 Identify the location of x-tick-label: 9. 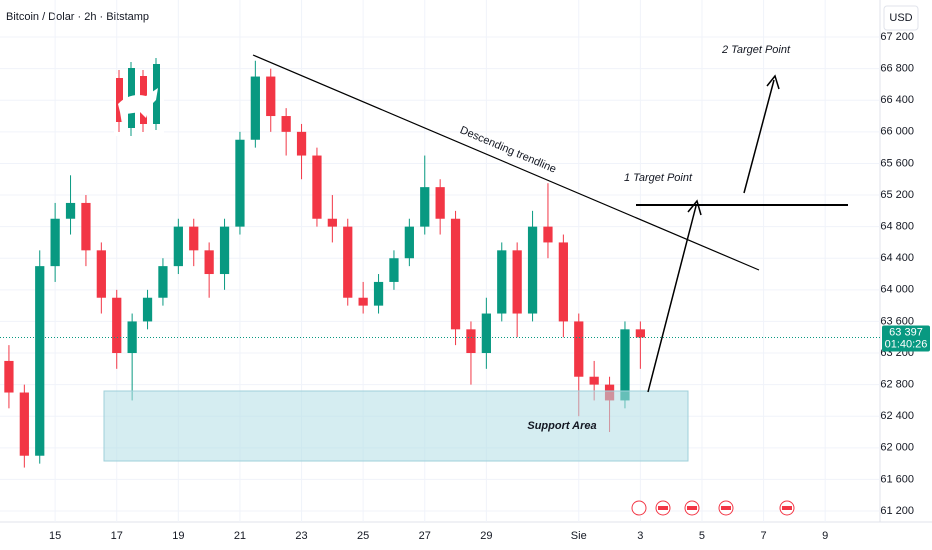
(825, 536).